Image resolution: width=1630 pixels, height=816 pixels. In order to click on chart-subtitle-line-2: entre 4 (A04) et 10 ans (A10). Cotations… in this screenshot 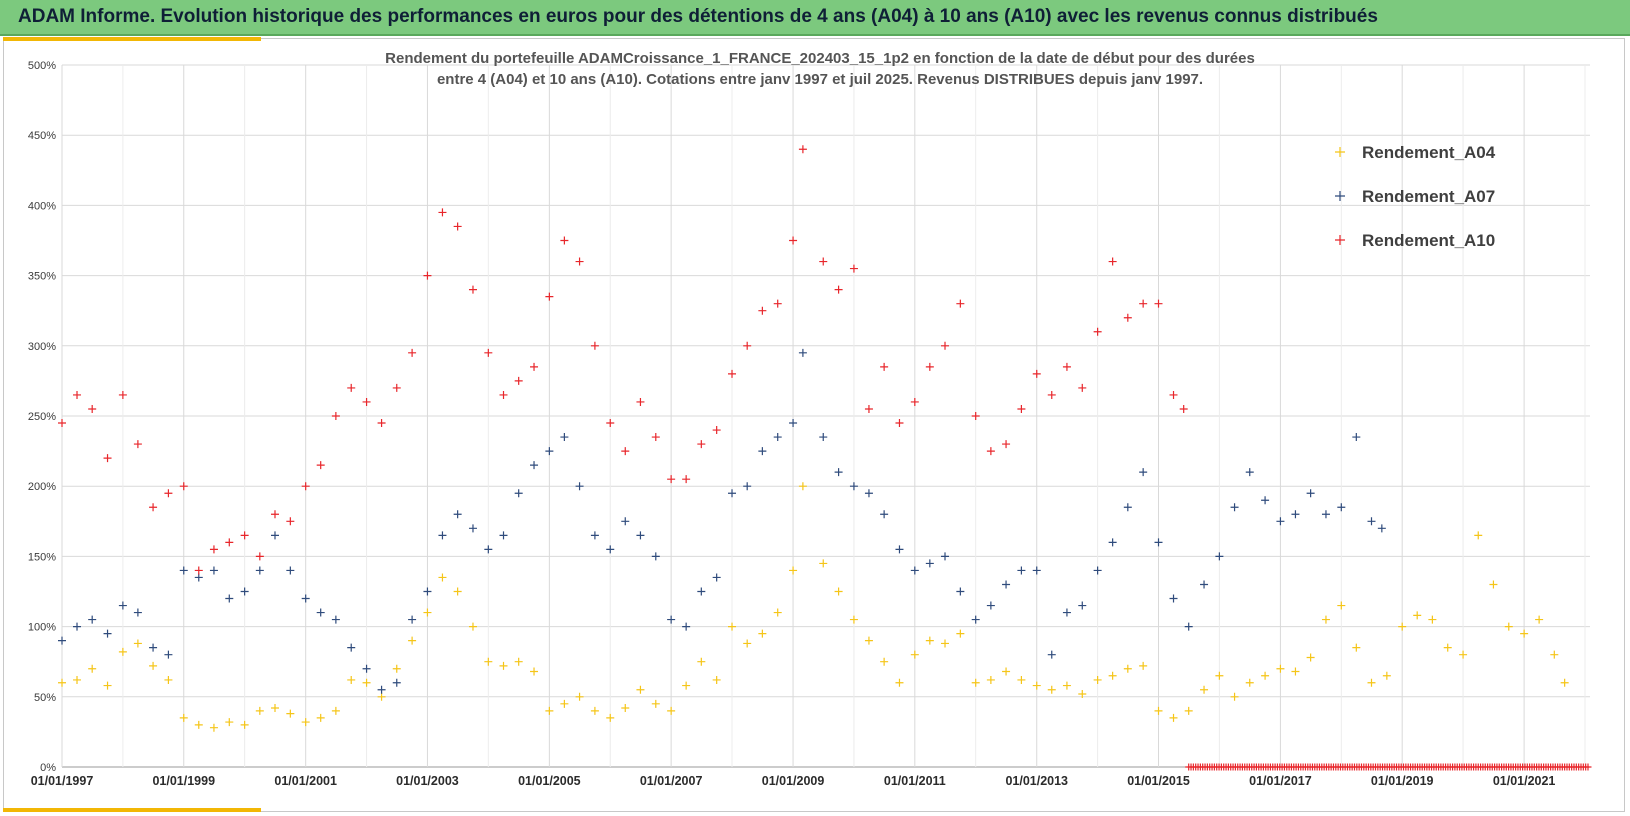, I will do `click(820, 79)`.